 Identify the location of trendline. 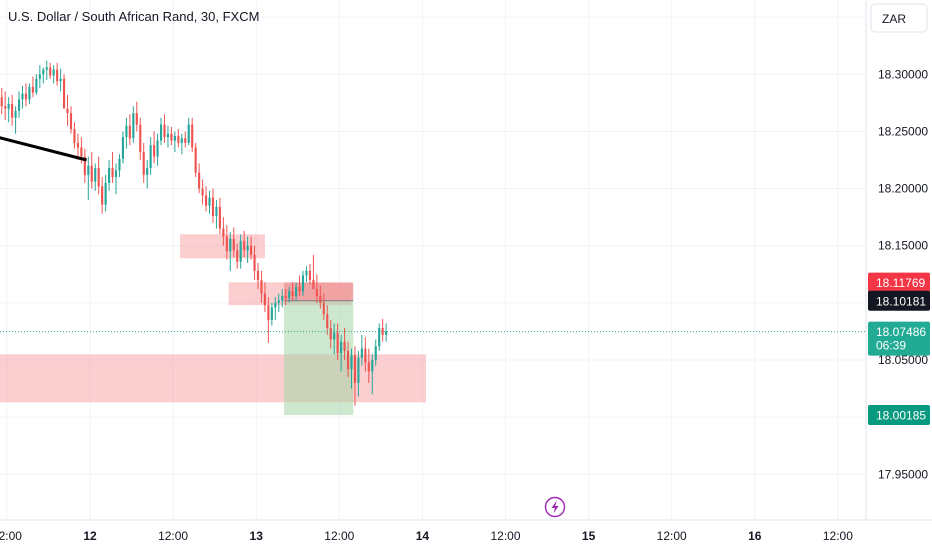
(43, 141).